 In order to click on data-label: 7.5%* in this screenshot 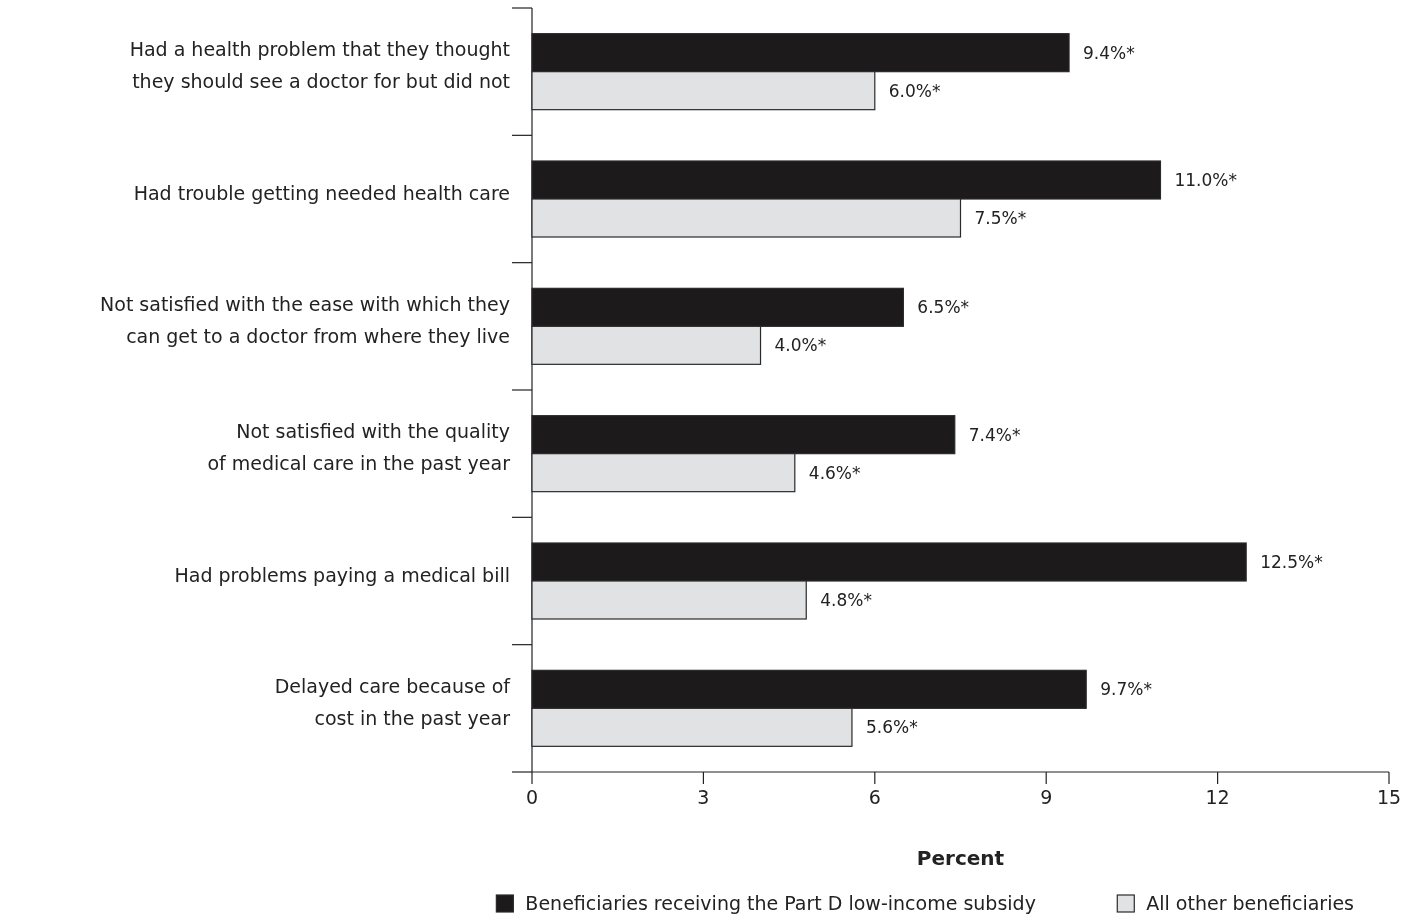, I will do `click(1000, 217)`.